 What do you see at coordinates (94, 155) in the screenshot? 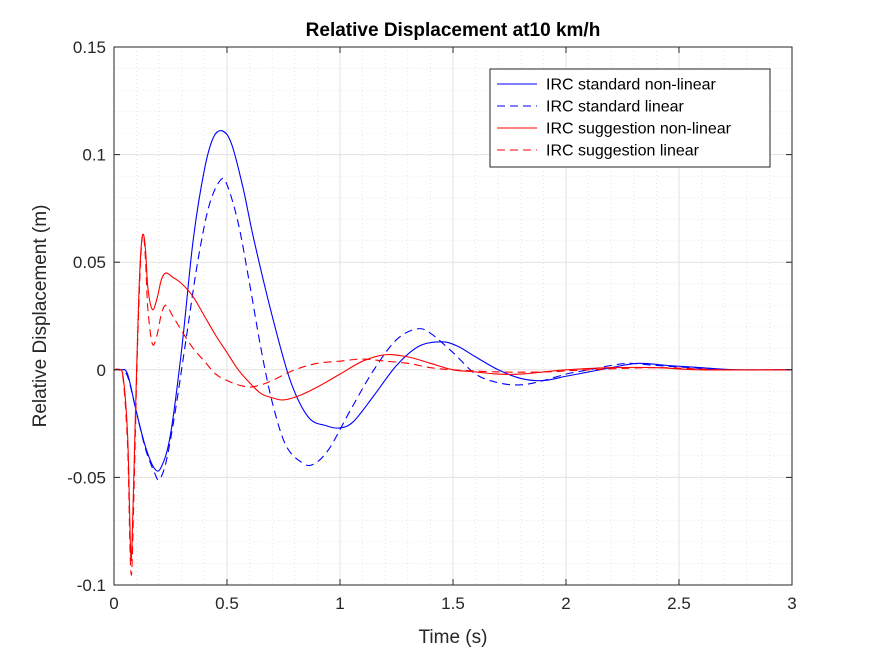
I see `y-tick-label: 0.1` at bounding box center [94, 155].